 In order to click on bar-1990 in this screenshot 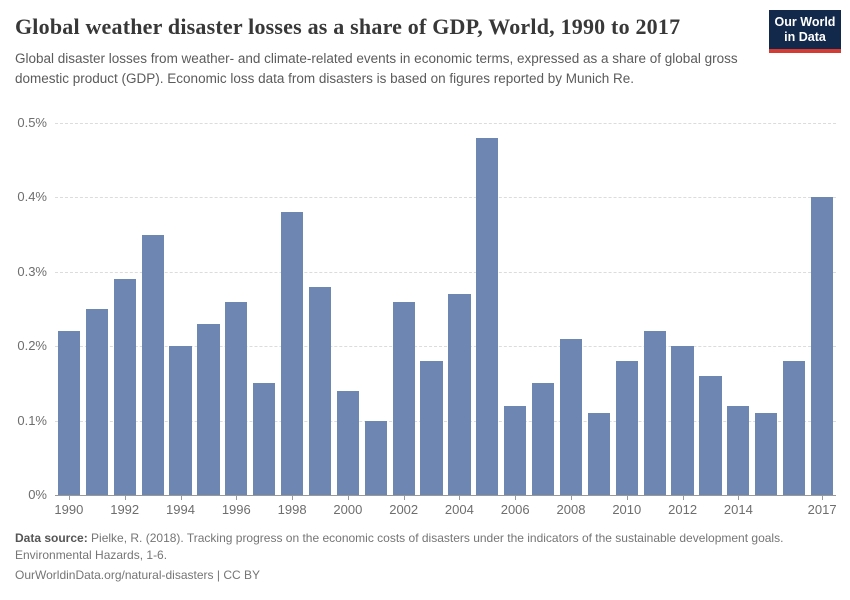, I will do `click(69, 413)`.